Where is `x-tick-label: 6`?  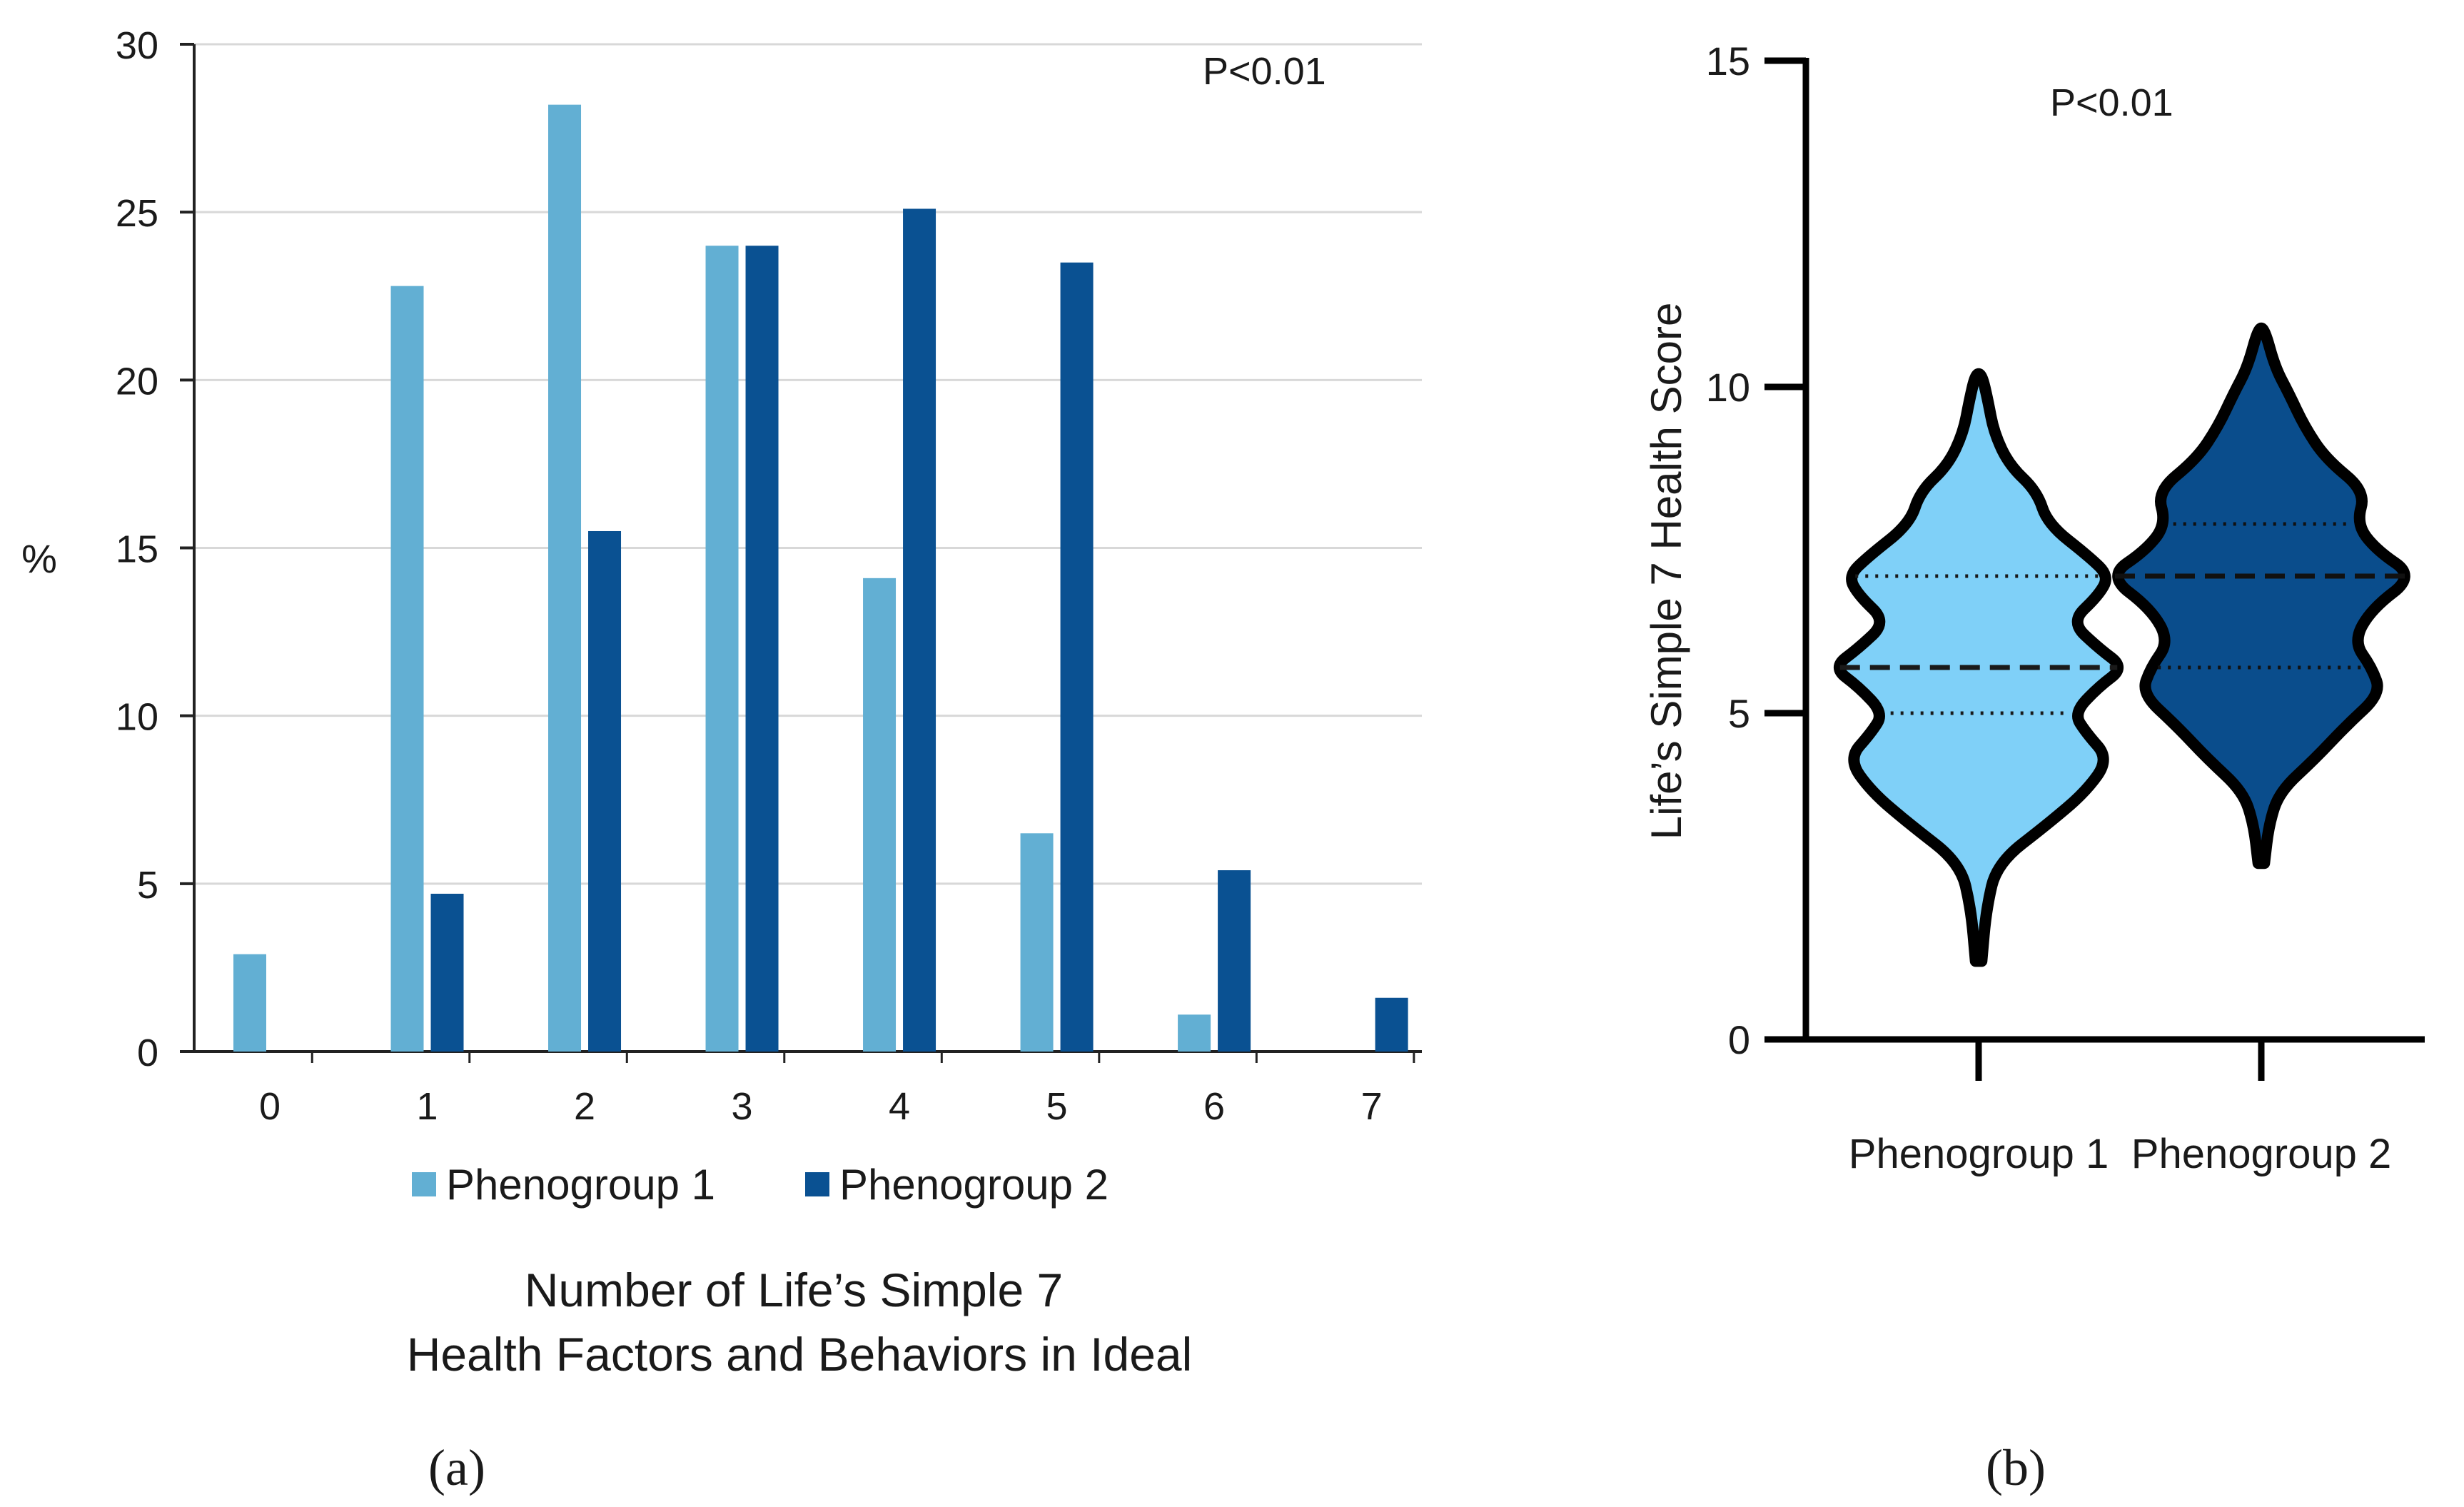 x-tick-label: 6 is located at coordinates (1214, 1106).